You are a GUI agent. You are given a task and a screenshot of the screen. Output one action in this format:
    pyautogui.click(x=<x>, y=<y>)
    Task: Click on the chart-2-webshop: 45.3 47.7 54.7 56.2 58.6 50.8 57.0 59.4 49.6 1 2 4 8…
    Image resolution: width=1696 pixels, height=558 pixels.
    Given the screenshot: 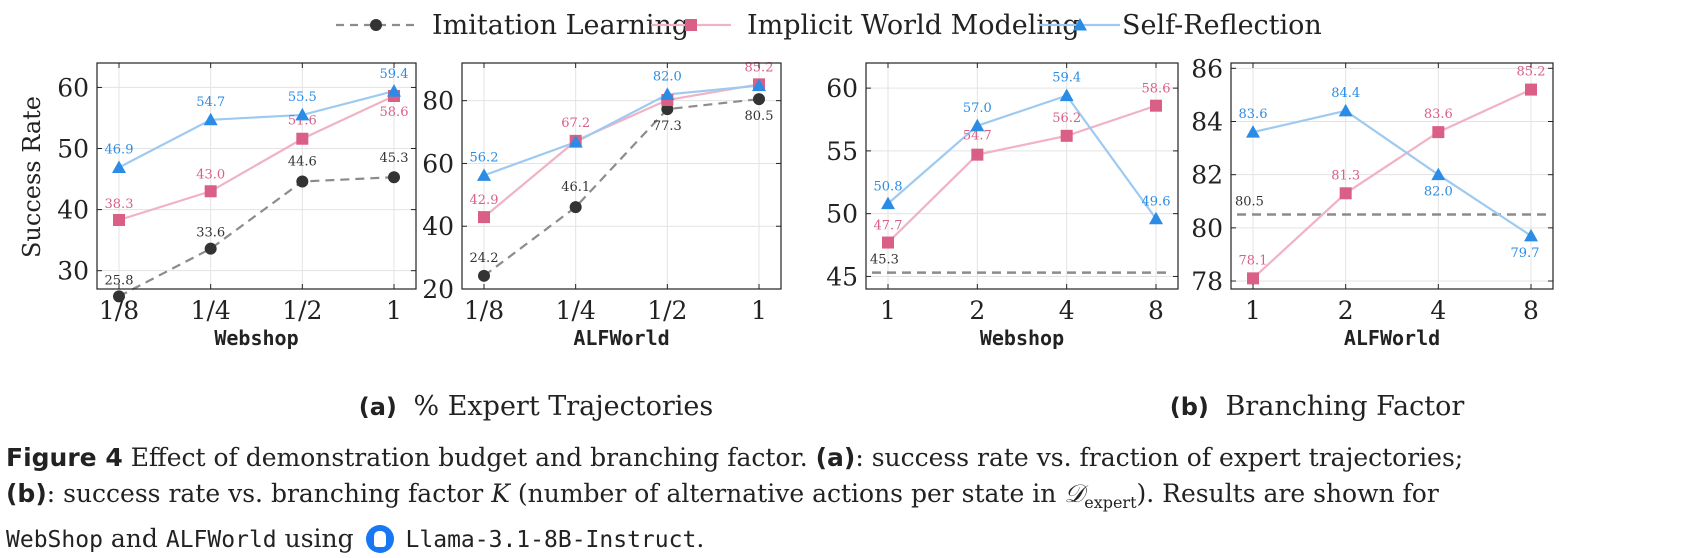 What is the action you would take?
    pyautogui.click(x=1002, y=206)
    